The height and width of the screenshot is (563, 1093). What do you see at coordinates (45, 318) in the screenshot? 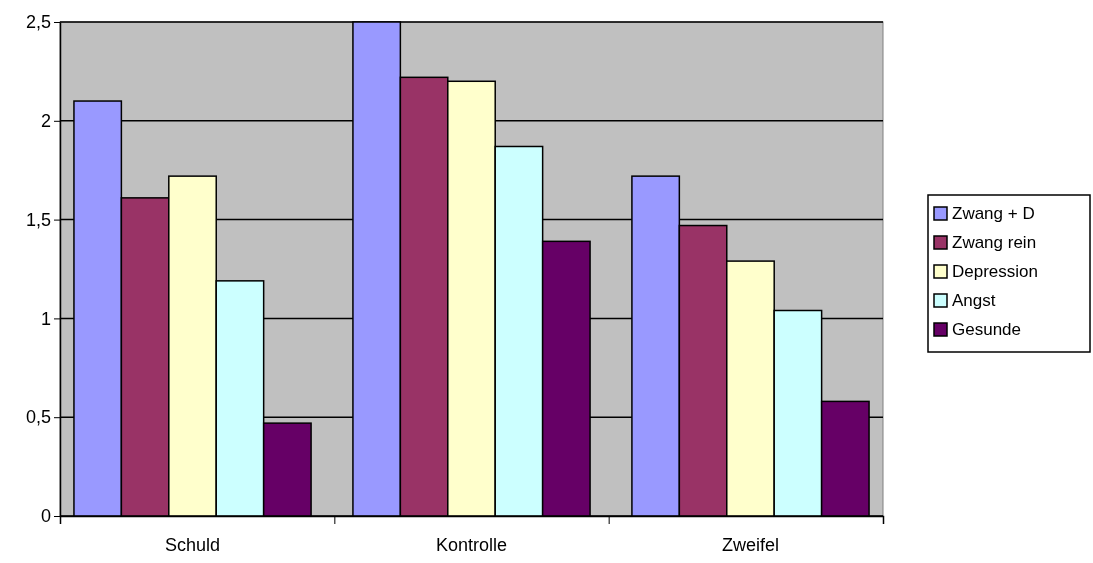
I see `y-tick-label: 1` at bounding box center [45, 318].